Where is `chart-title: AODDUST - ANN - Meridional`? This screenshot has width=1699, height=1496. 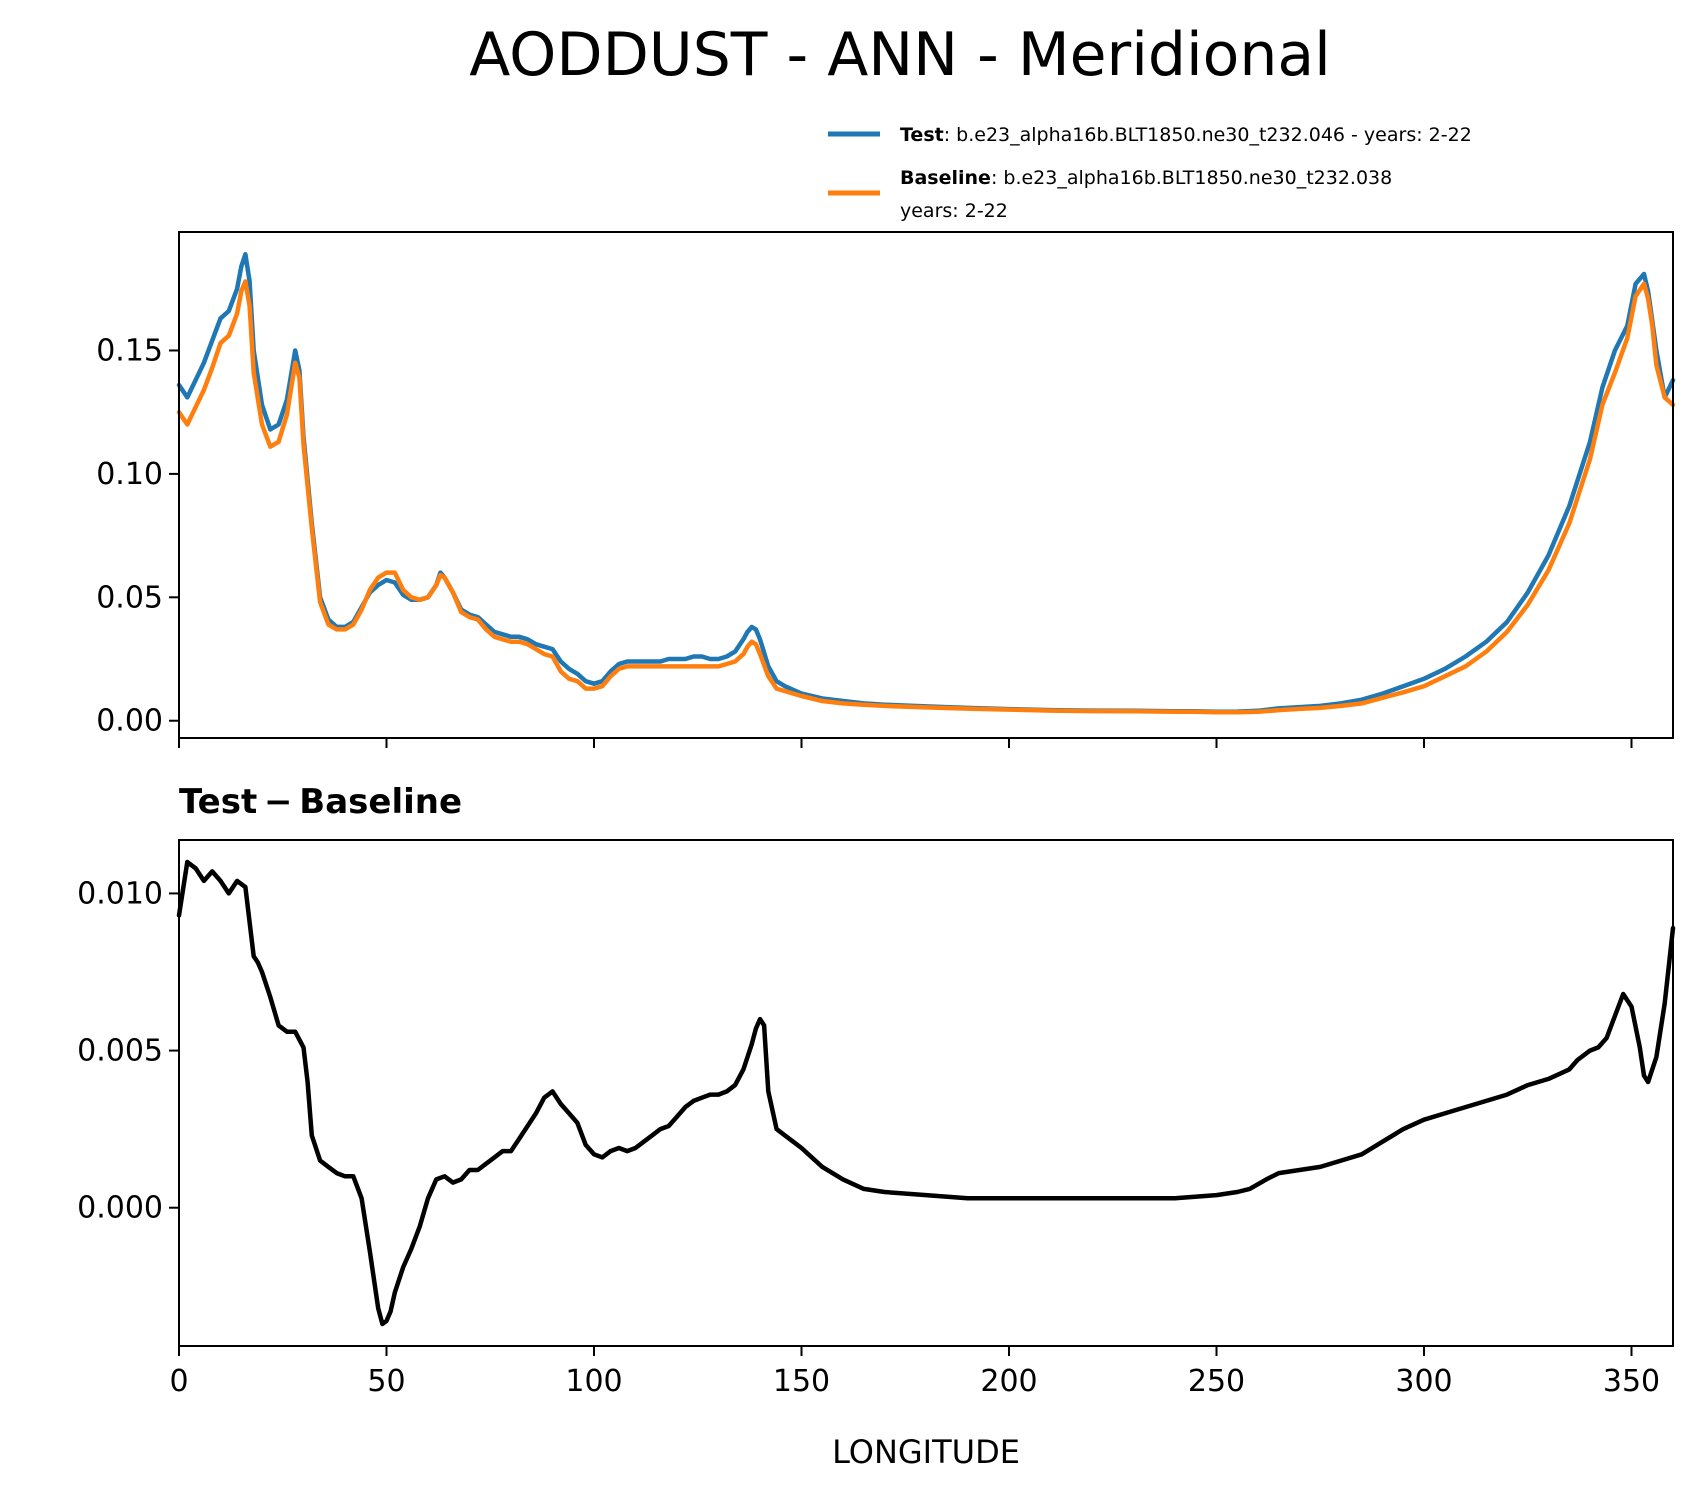
chart-title: AODDUST - ANN - Meridional is located at coordinates (900, 55).